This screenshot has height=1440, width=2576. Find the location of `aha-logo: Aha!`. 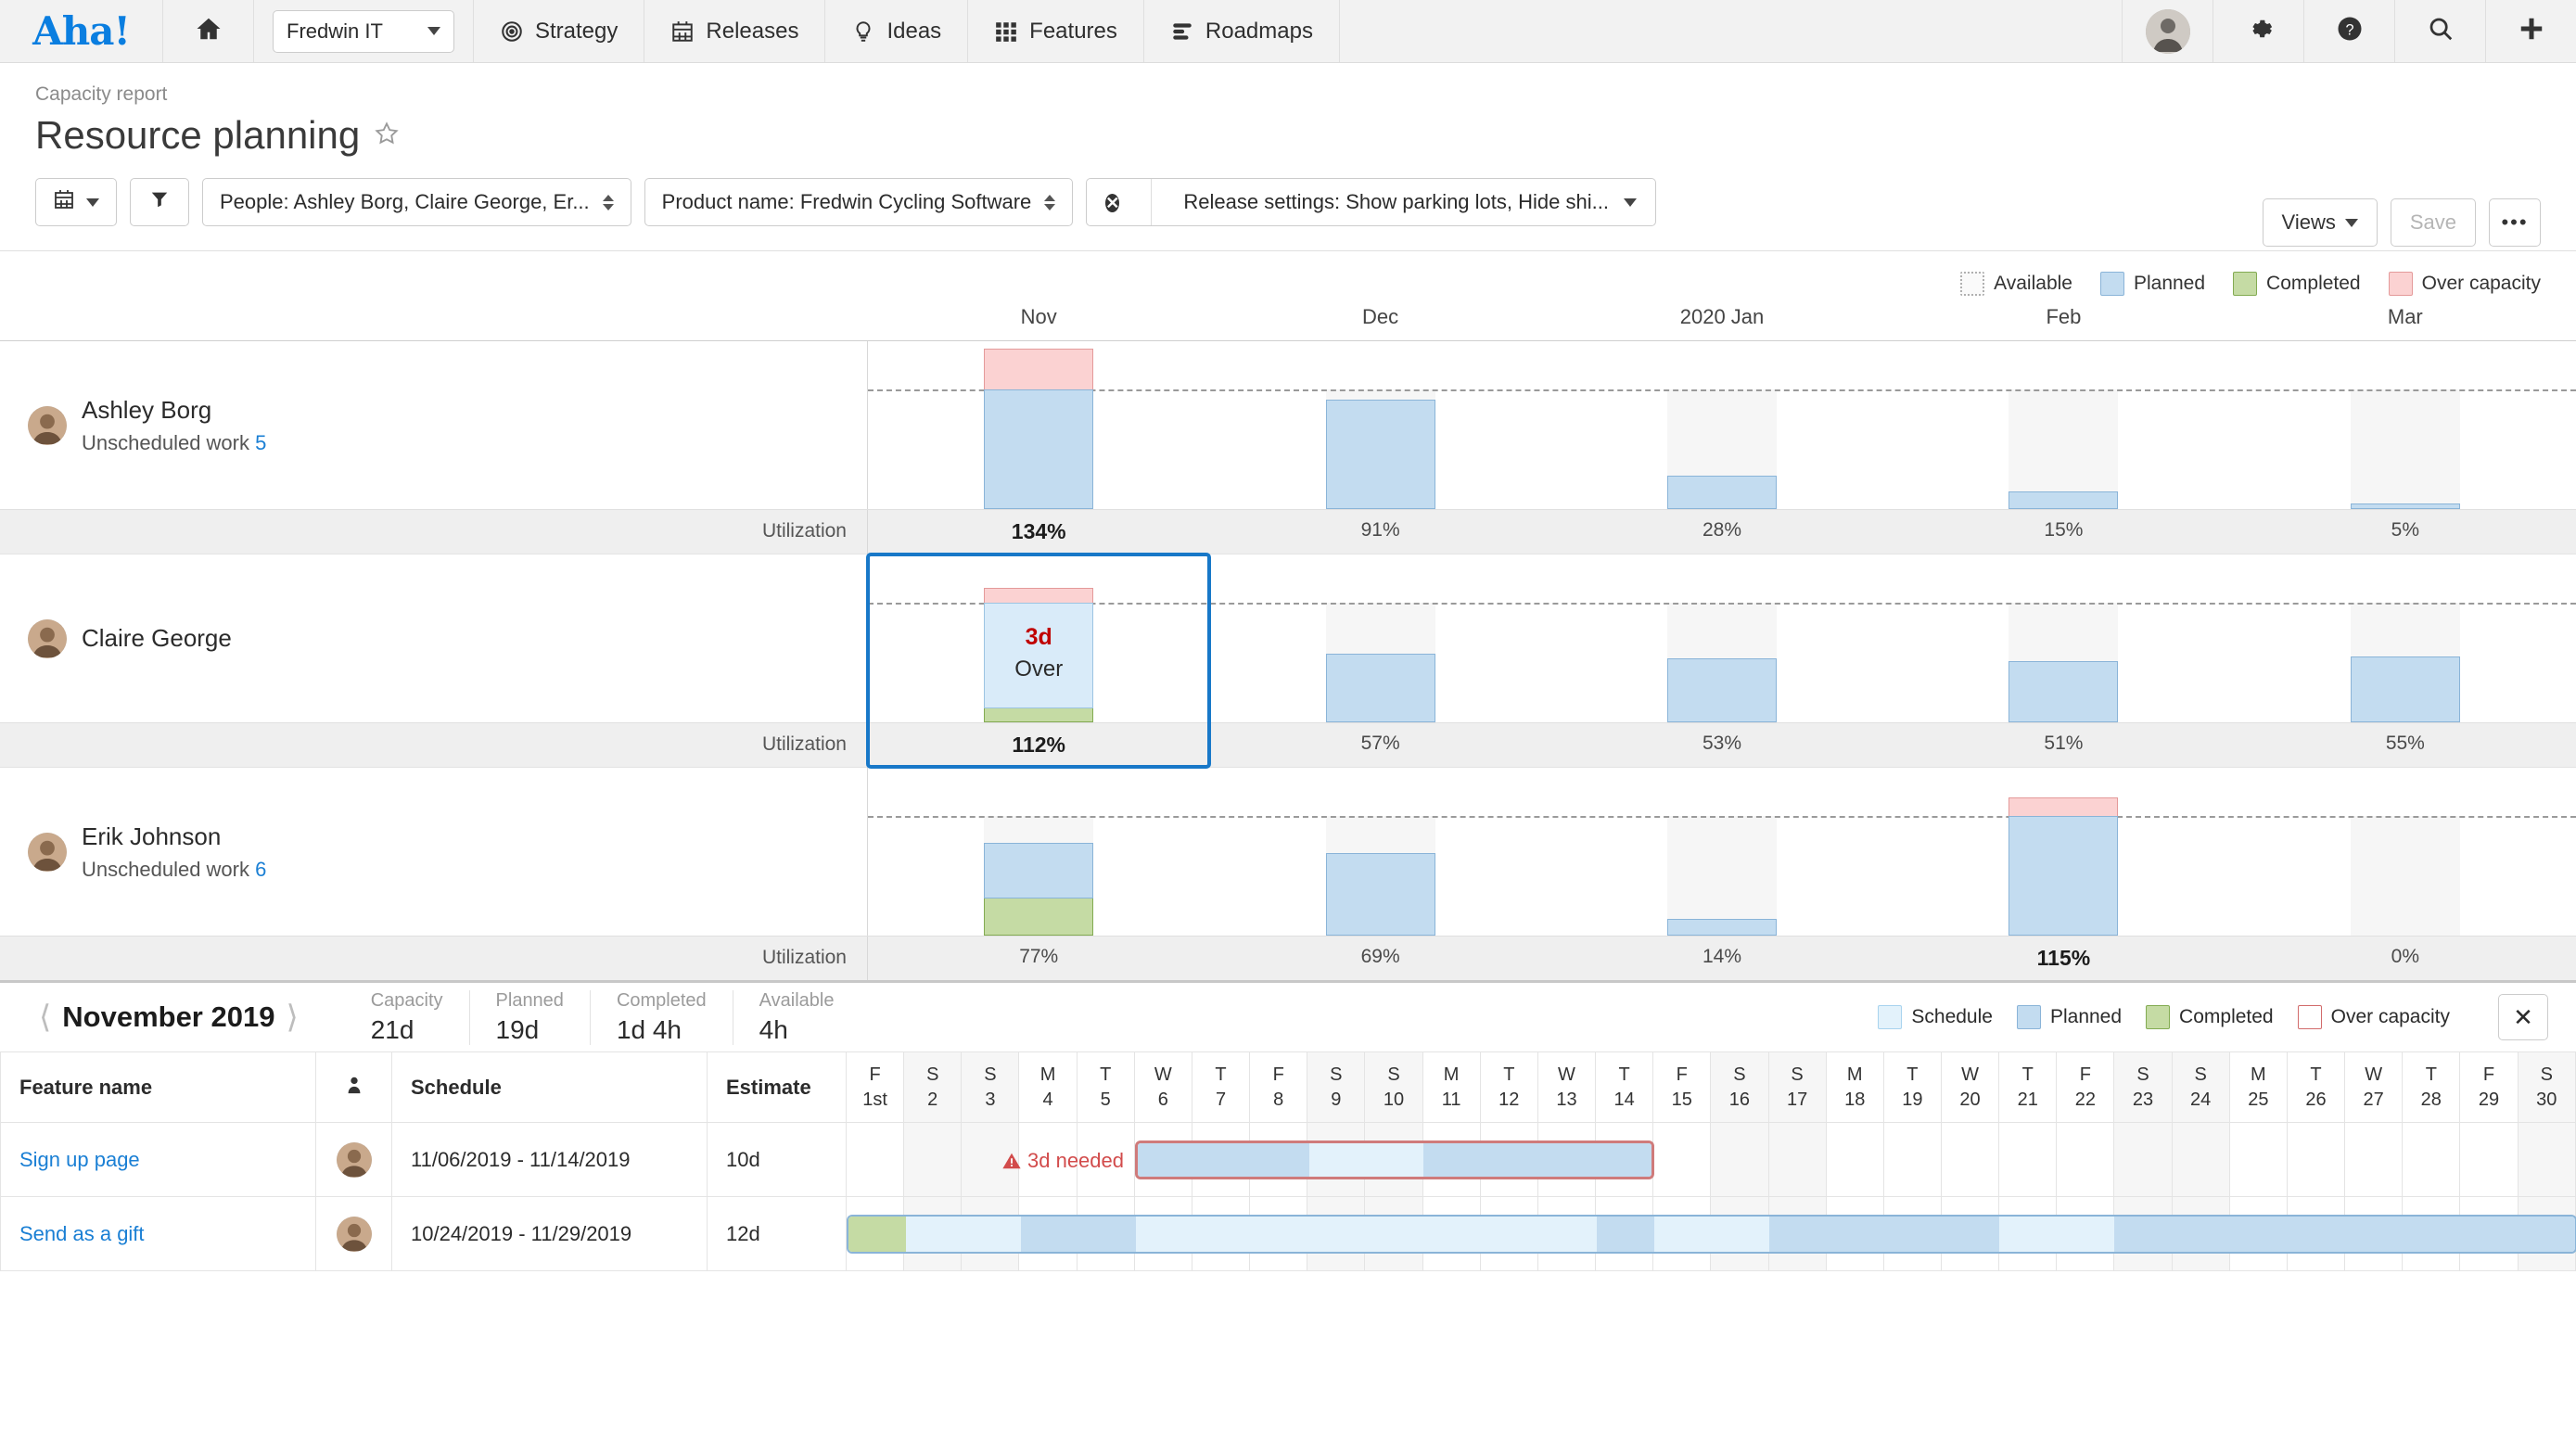

aha-logo: Aha! is located at coordinates (81, 31).